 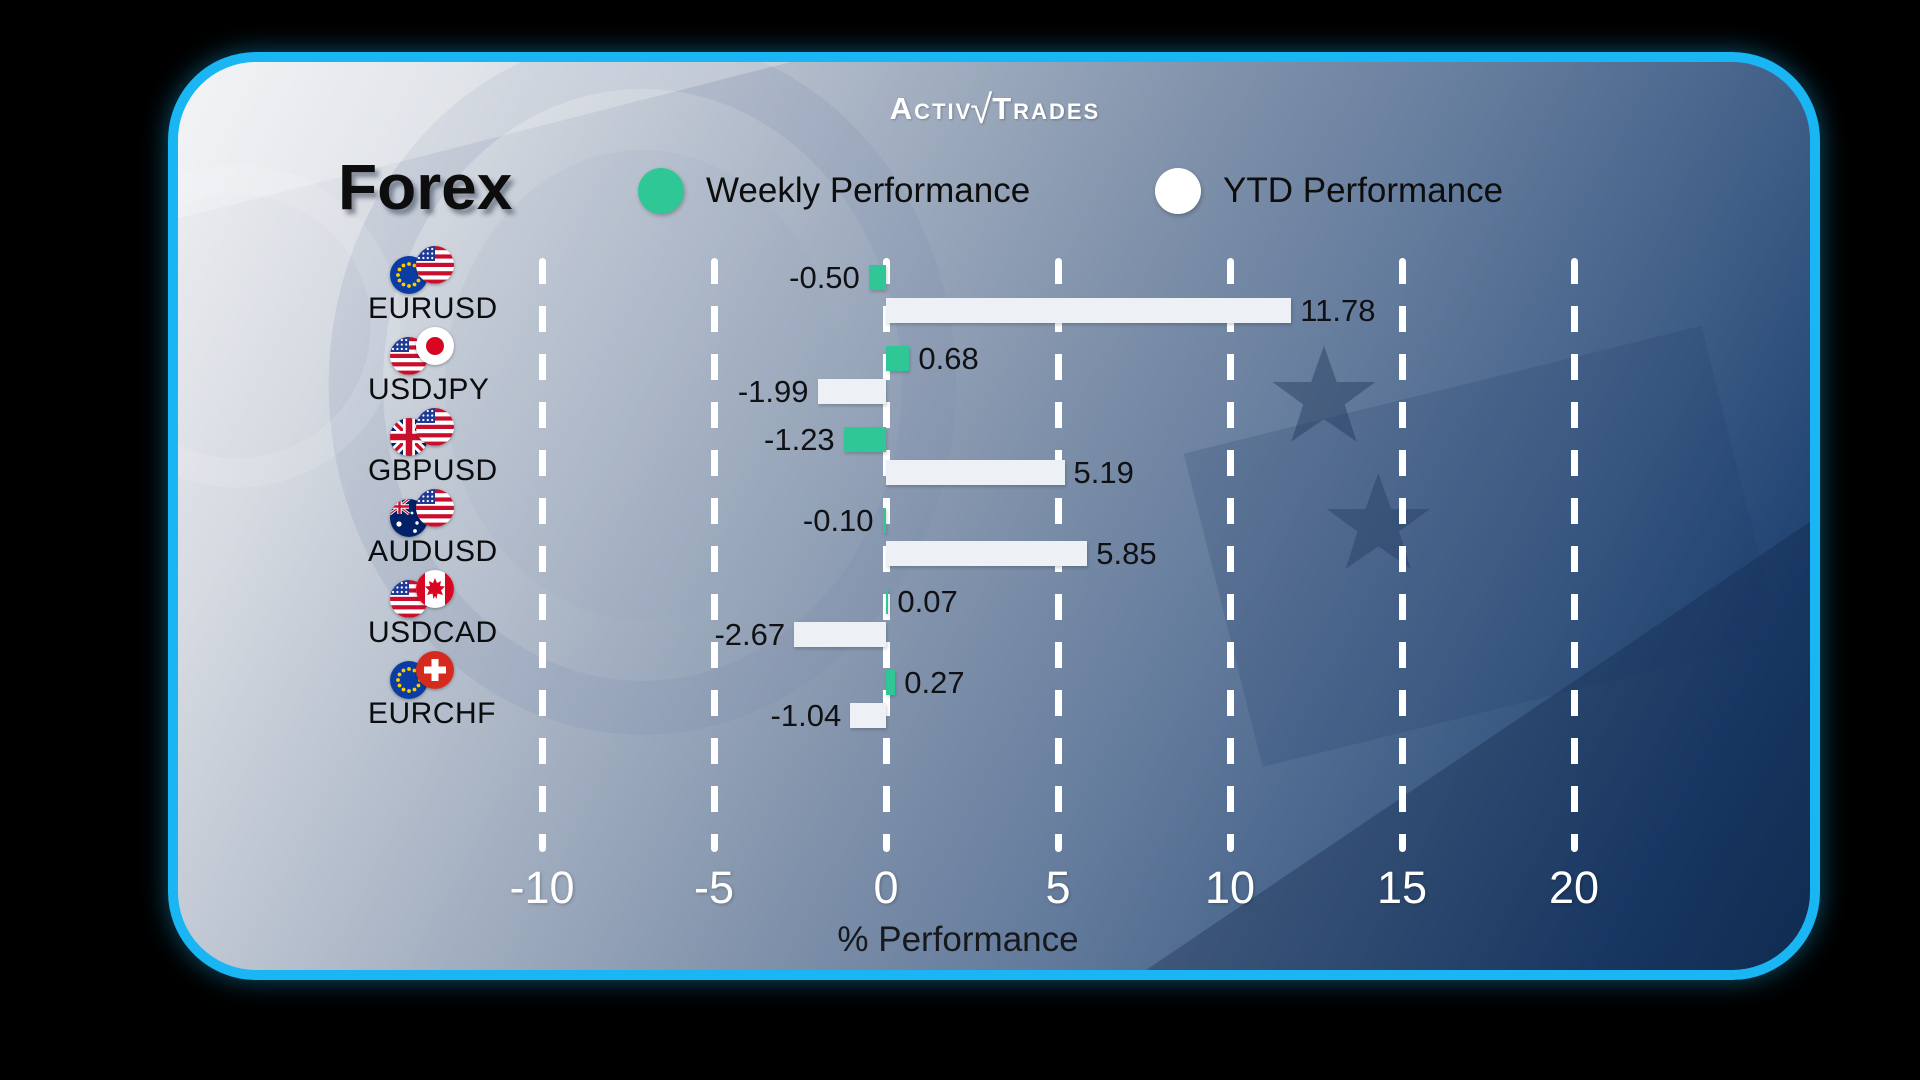 I want to click on ytd-value-eurusd: 11.78, so click(x=1338, y=310).